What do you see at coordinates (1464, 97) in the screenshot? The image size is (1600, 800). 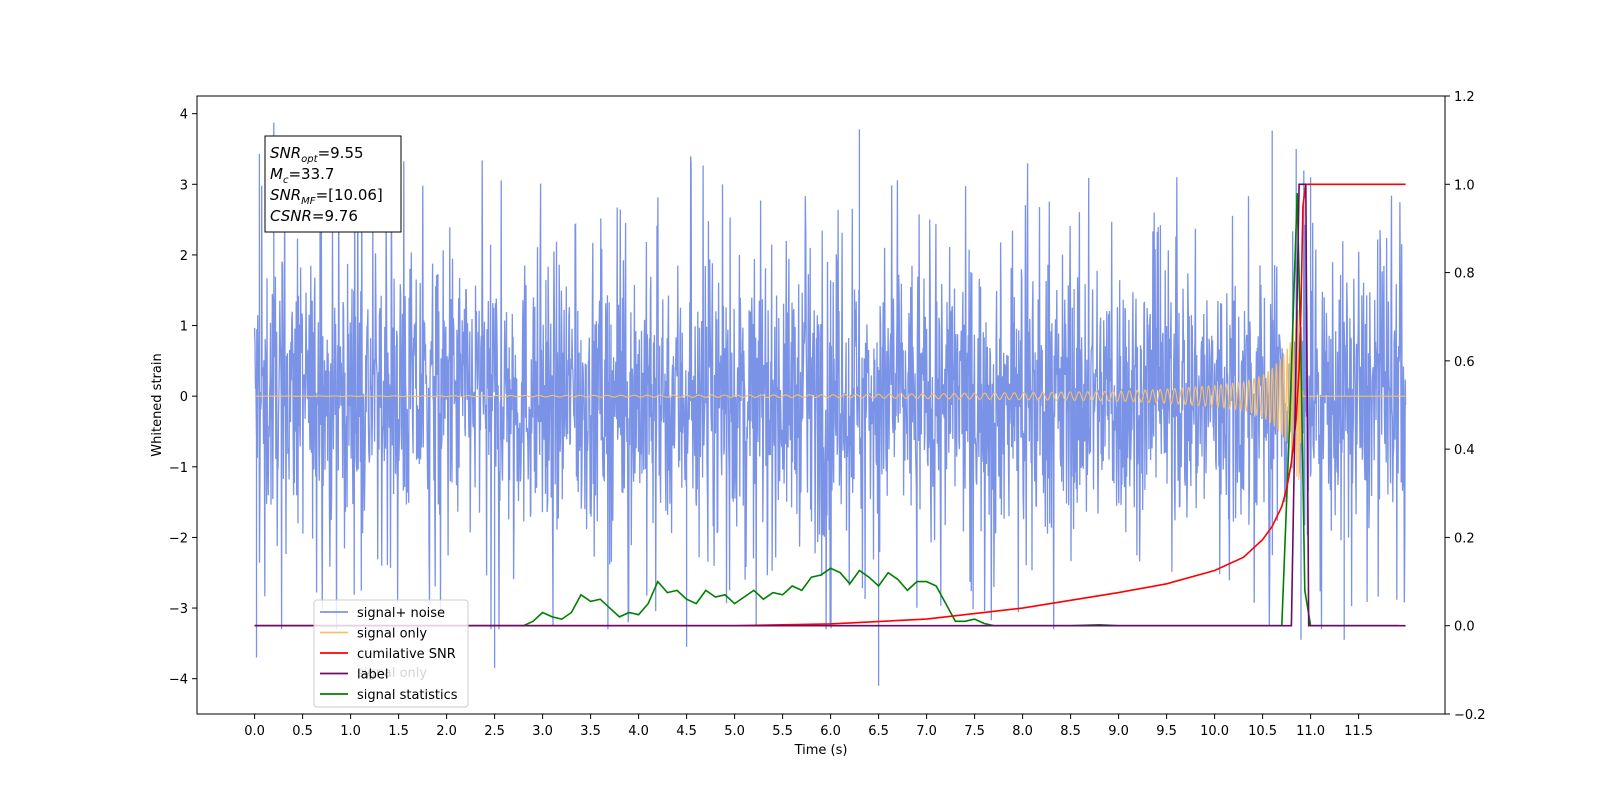 I see `y2-tick-label: 1.2` at bounding box center [1464, 97].